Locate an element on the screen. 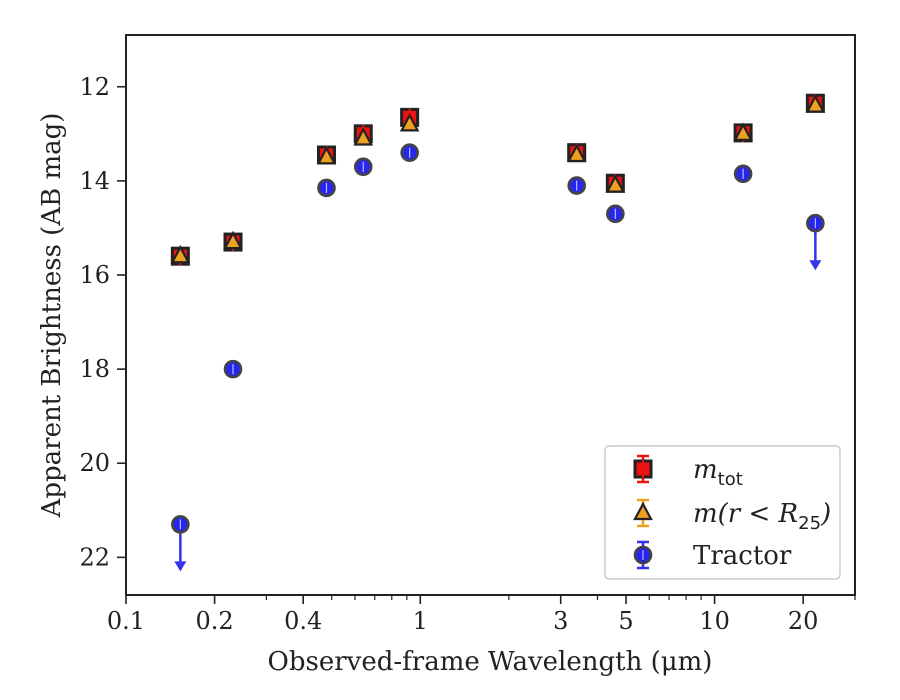  legend-entry-square: mtot is located at coordinates (688, 472).